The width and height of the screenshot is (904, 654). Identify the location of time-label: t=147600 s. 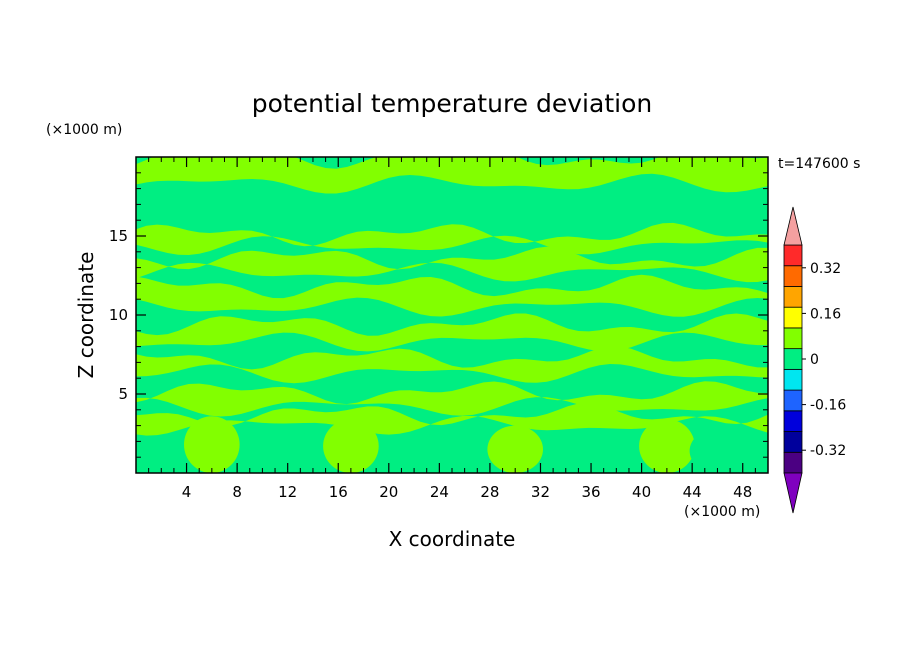
(819, 164).